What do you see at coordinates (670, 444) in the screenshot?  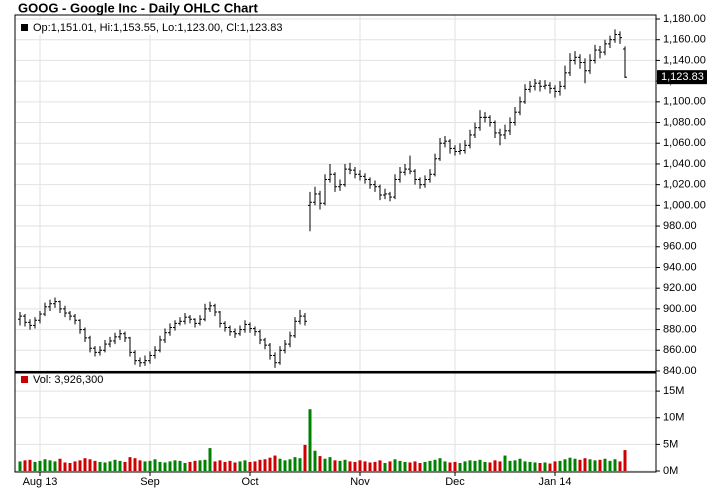 I see `y-tick-label: 5M` at bounding box center [670, 444].